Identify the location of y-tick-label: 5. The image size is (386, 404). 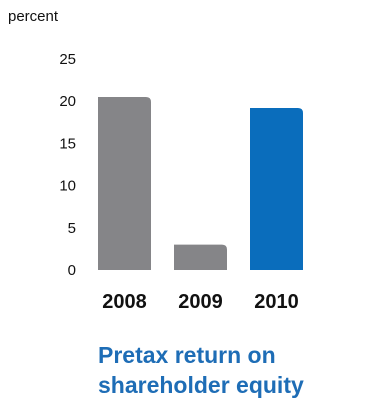
(72, 228).